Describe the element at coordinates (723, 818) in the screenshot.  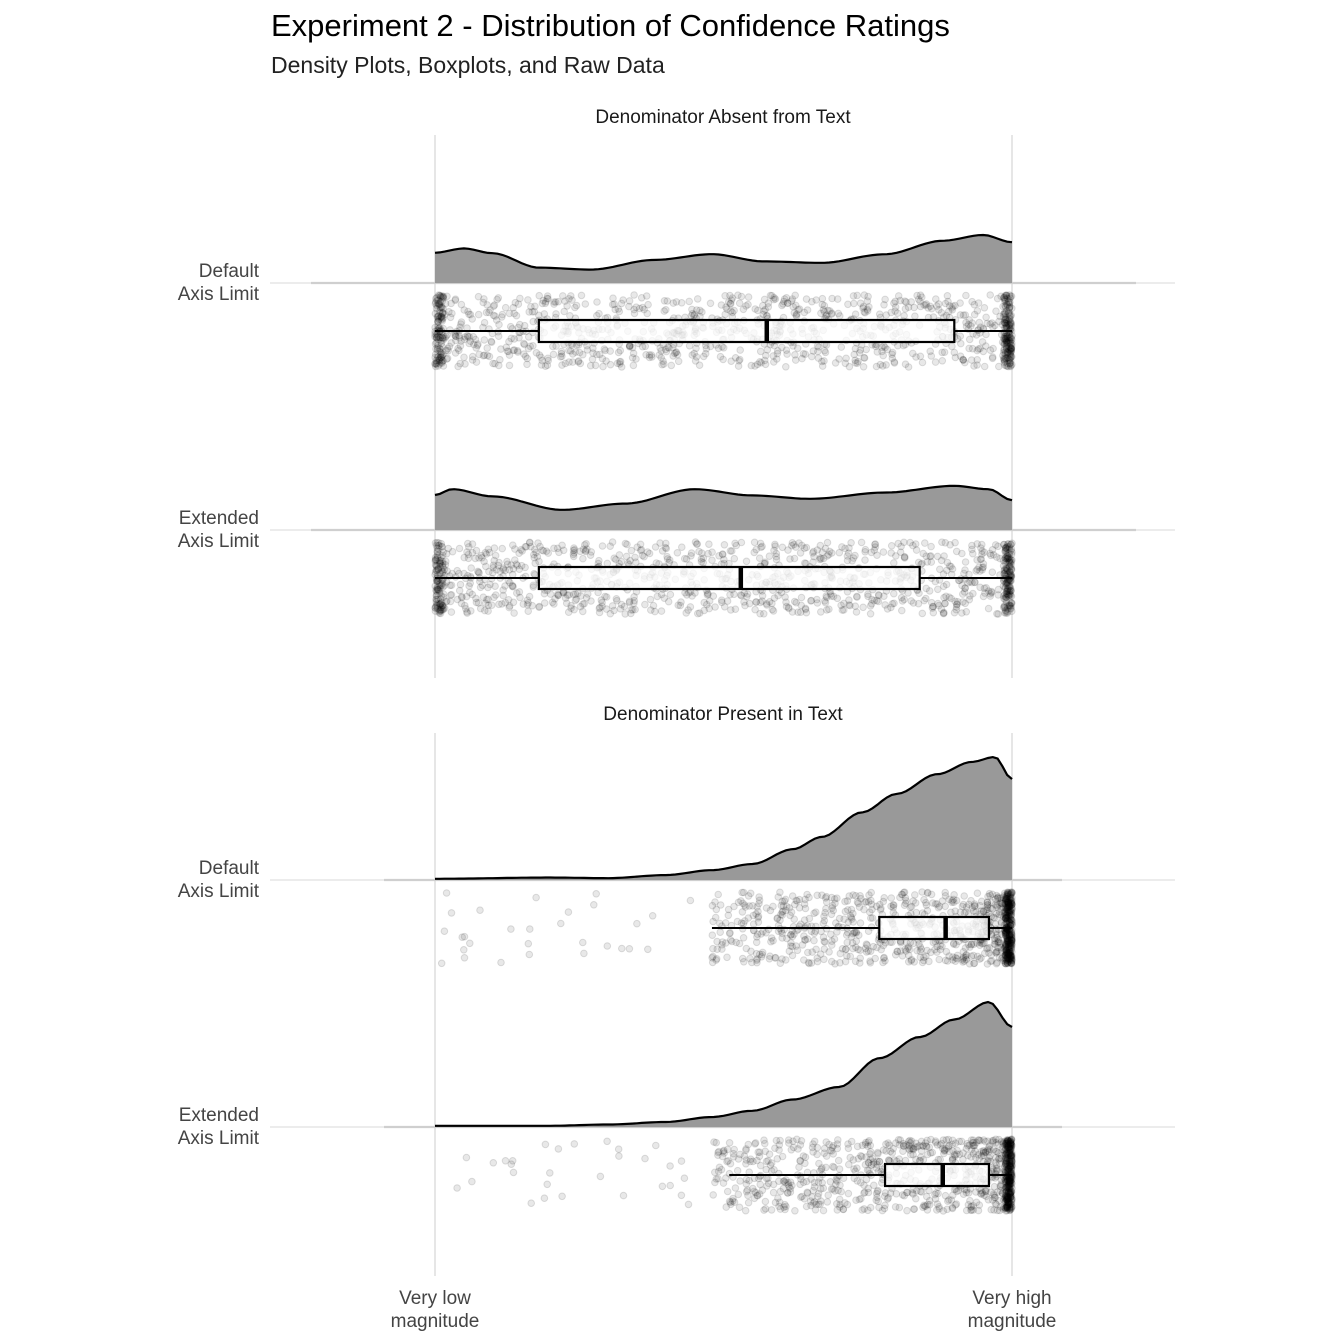
I see `density-area` at that location.